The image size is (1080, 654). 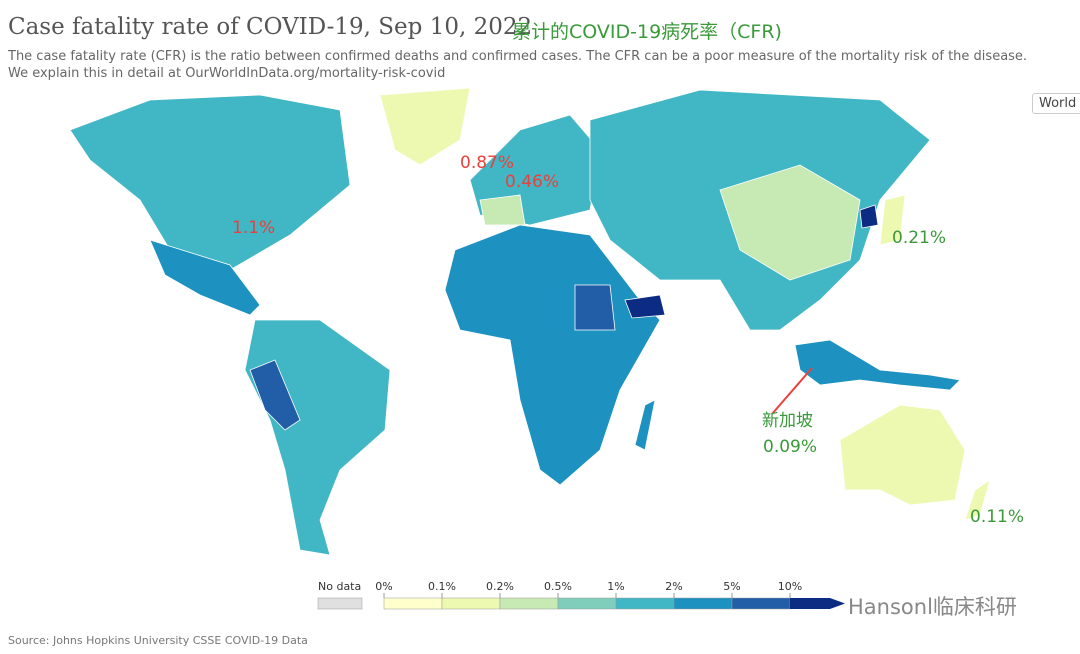 I want to click on annotation: 0.09%, so click(x=790, y=447).